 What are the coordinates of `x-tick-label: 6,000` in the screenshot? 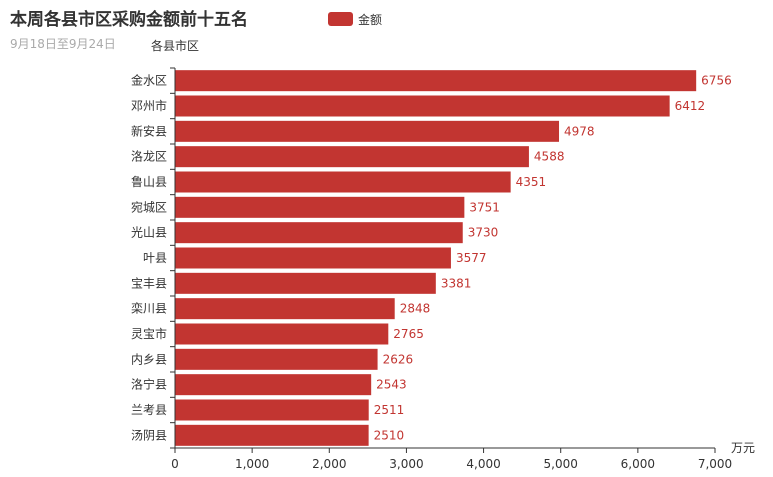 It's located at (638, 464).